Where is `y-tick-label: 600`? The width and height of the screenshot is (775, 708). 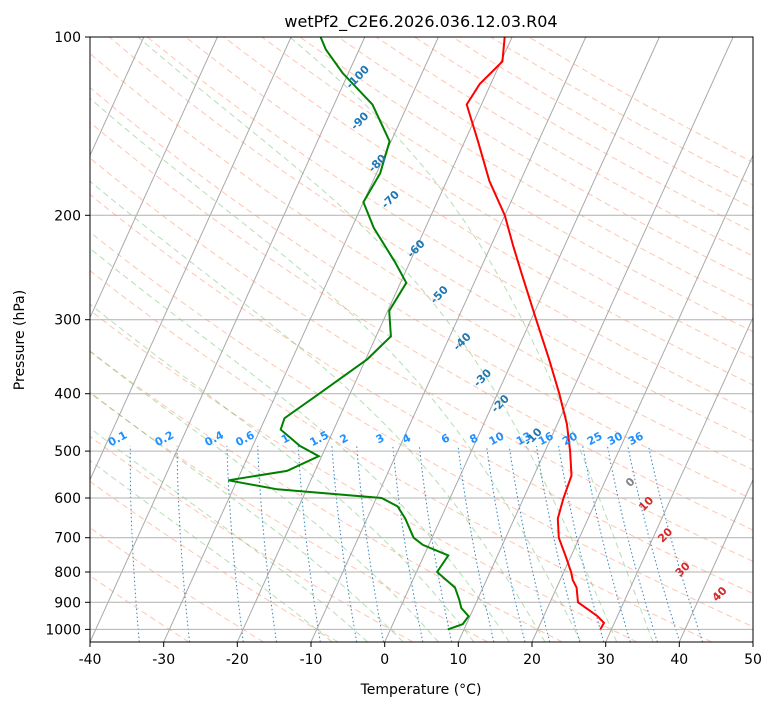 y-tick-label: 600 is located at coordinates (67, 499).